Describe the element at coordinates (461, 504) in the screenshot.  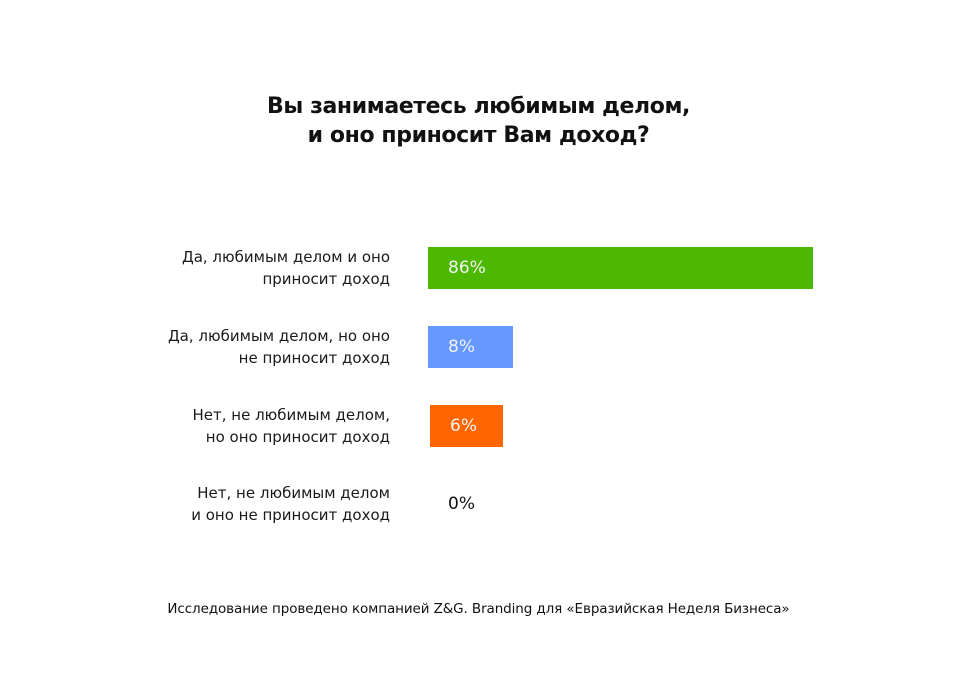
I see `value-label: 0%` at that location.